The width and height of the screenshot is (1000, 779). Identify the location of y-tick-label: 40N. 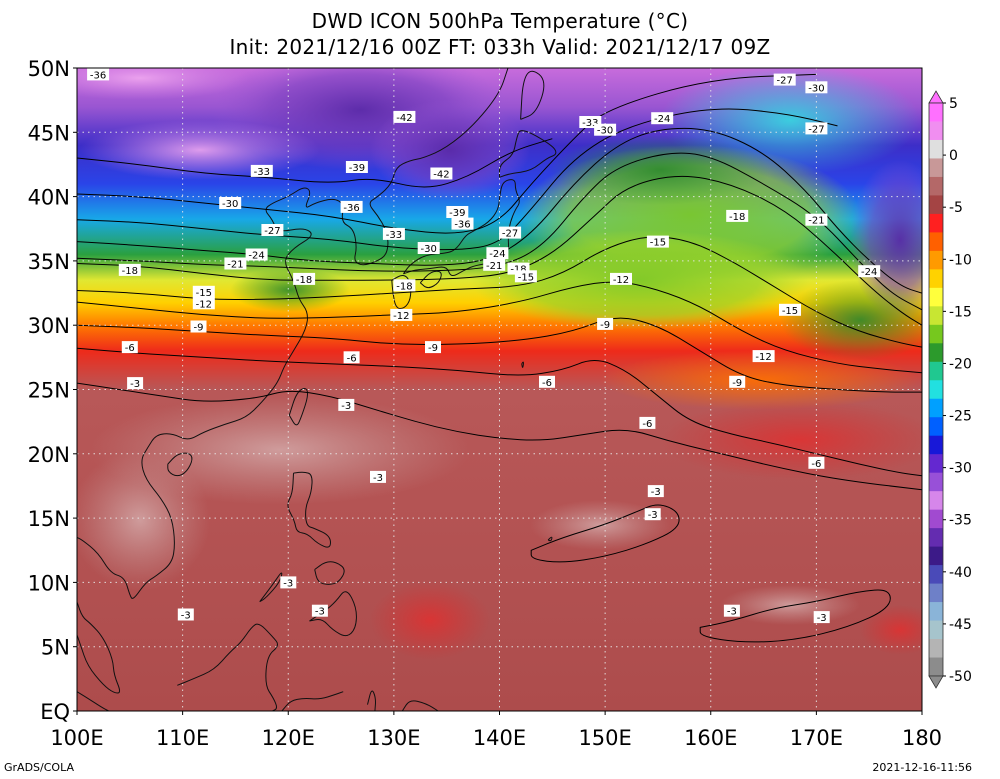
(49, 198).